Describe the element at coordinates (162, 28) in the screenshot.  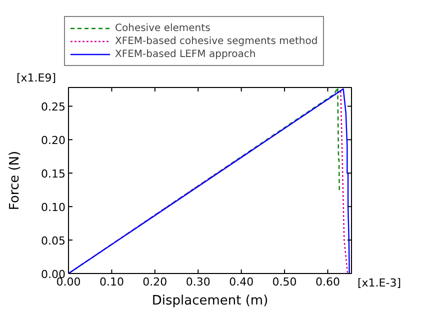
I see `legend-label: Cohesive elements` at that location.